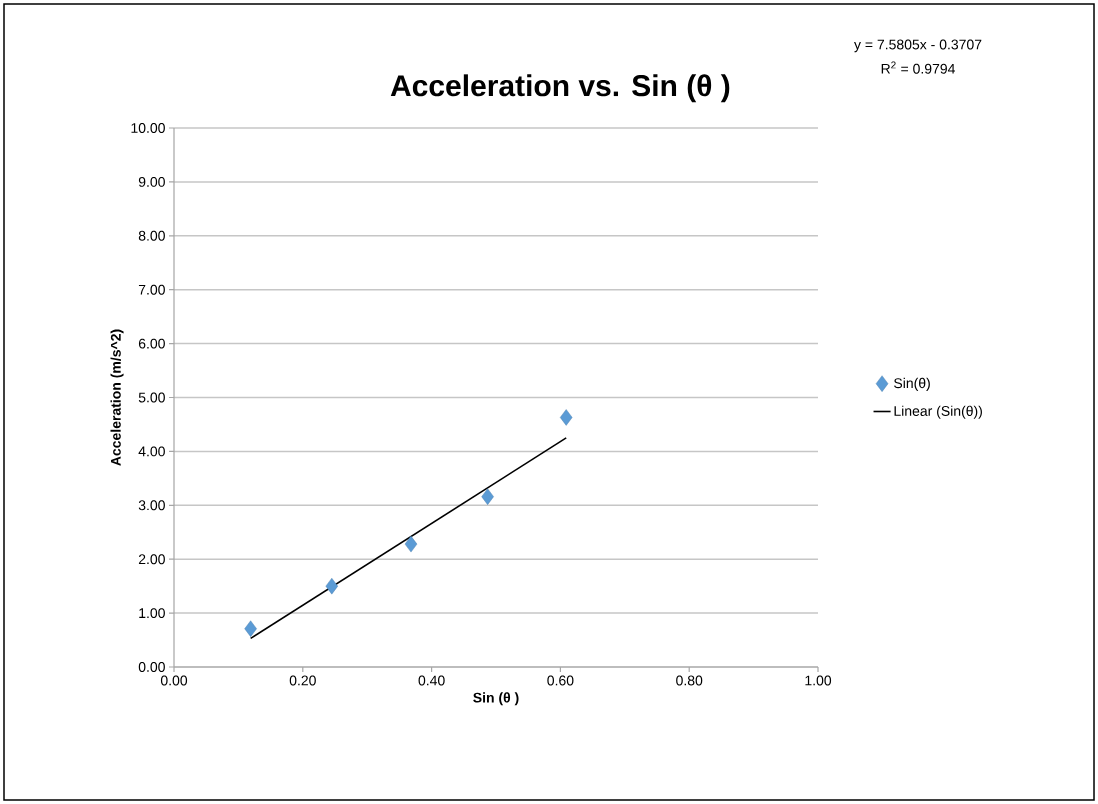  What do you see at coordinates (560, 88) in the screenshot?
I see `chart-title: Acceleration vs. Sin (θ )` at bounding box center [560, 88].